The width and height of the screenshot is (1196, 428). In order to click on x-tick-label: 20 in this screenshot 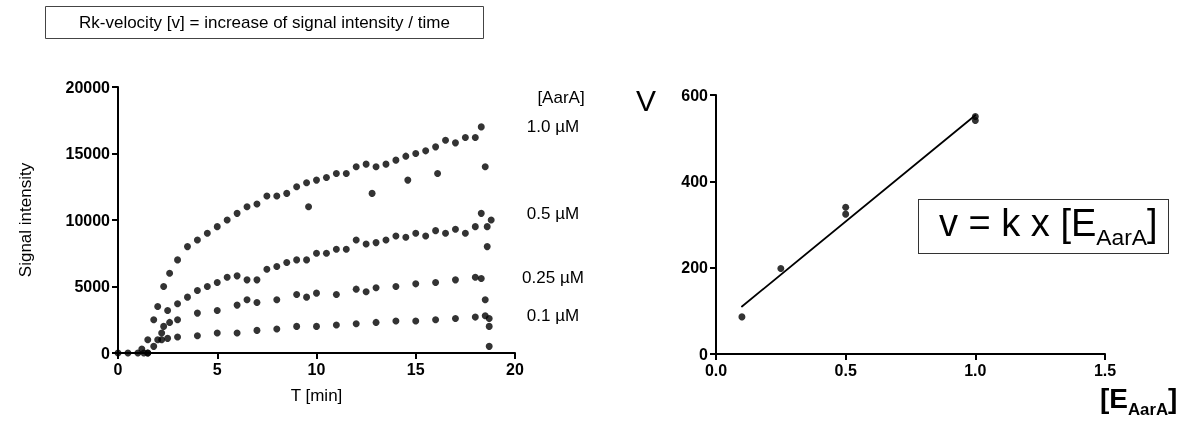, I will do `click(515, 369)`.